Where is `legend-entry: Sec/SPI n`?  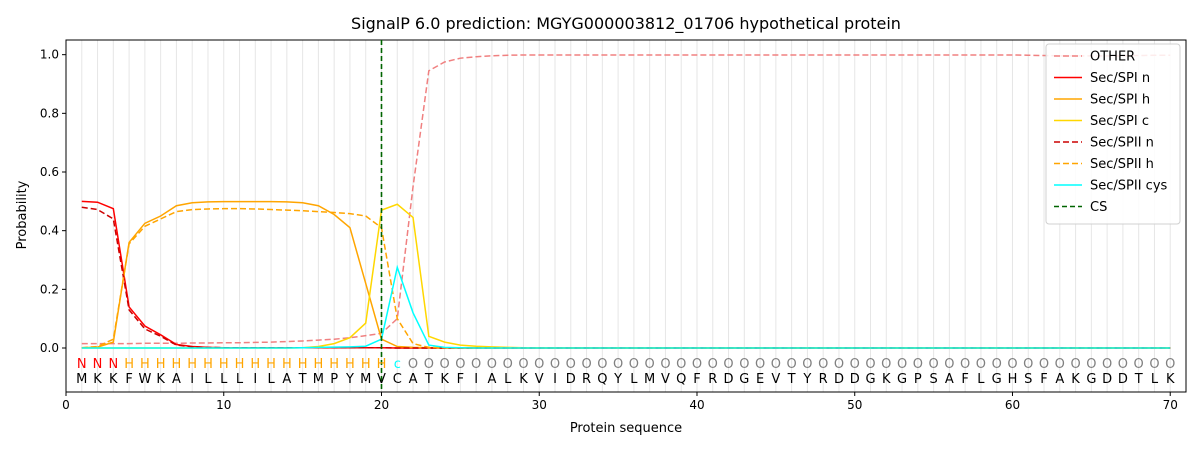
legend-entry: Sec/SPI n is located at coordinates (1120, 78).